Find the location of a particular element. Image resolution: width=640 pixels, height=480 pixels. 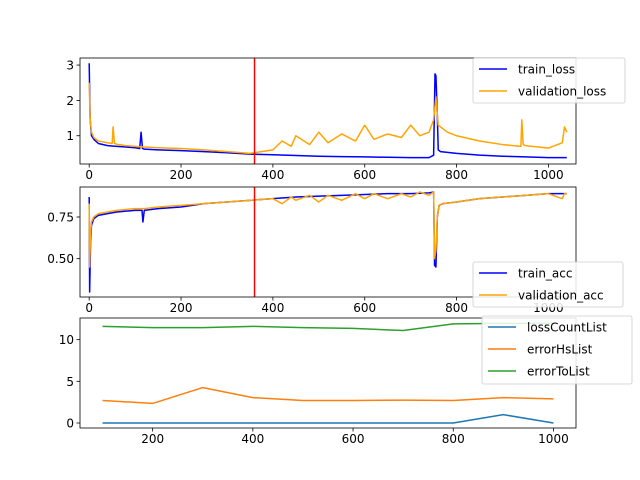

series-line-lossCountList is located at coordinates (328, 418).